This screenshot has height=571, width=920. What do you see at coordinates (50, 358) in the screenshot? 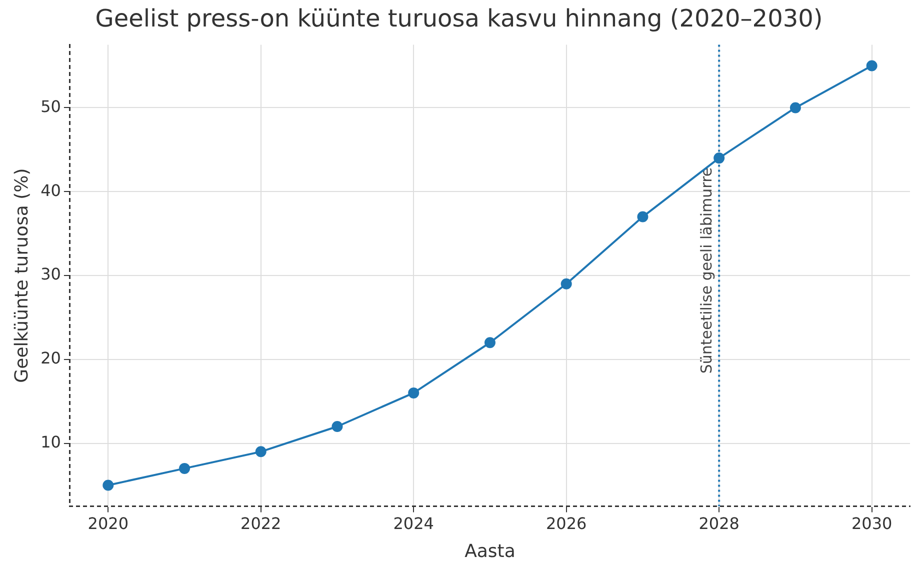
I see `y-tick-label: 20` at bounding box center [50, 358].